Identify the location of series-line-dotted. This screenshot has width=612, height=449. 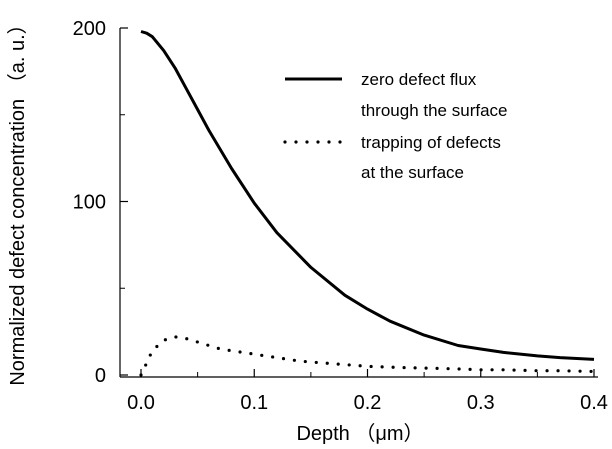
(367, 356).